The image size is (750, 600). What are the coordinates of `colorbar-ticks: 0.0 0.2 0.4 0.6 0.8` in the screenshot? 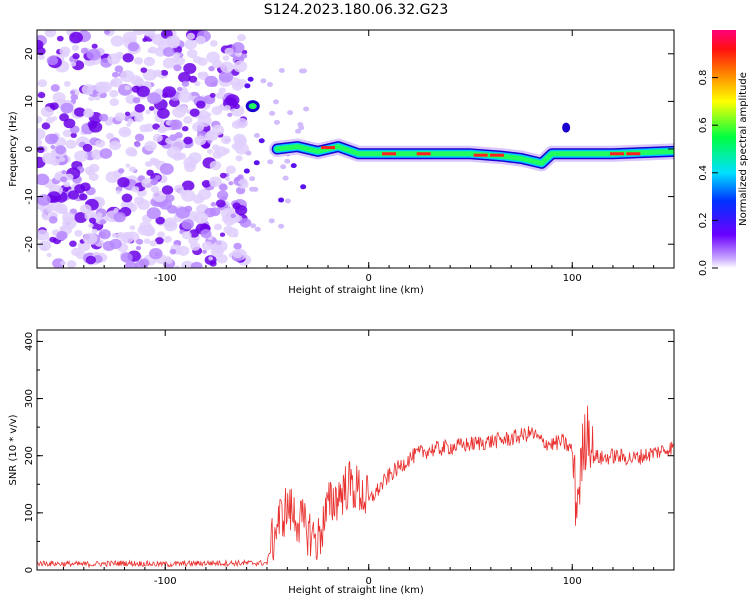 It's located at (708, 173).